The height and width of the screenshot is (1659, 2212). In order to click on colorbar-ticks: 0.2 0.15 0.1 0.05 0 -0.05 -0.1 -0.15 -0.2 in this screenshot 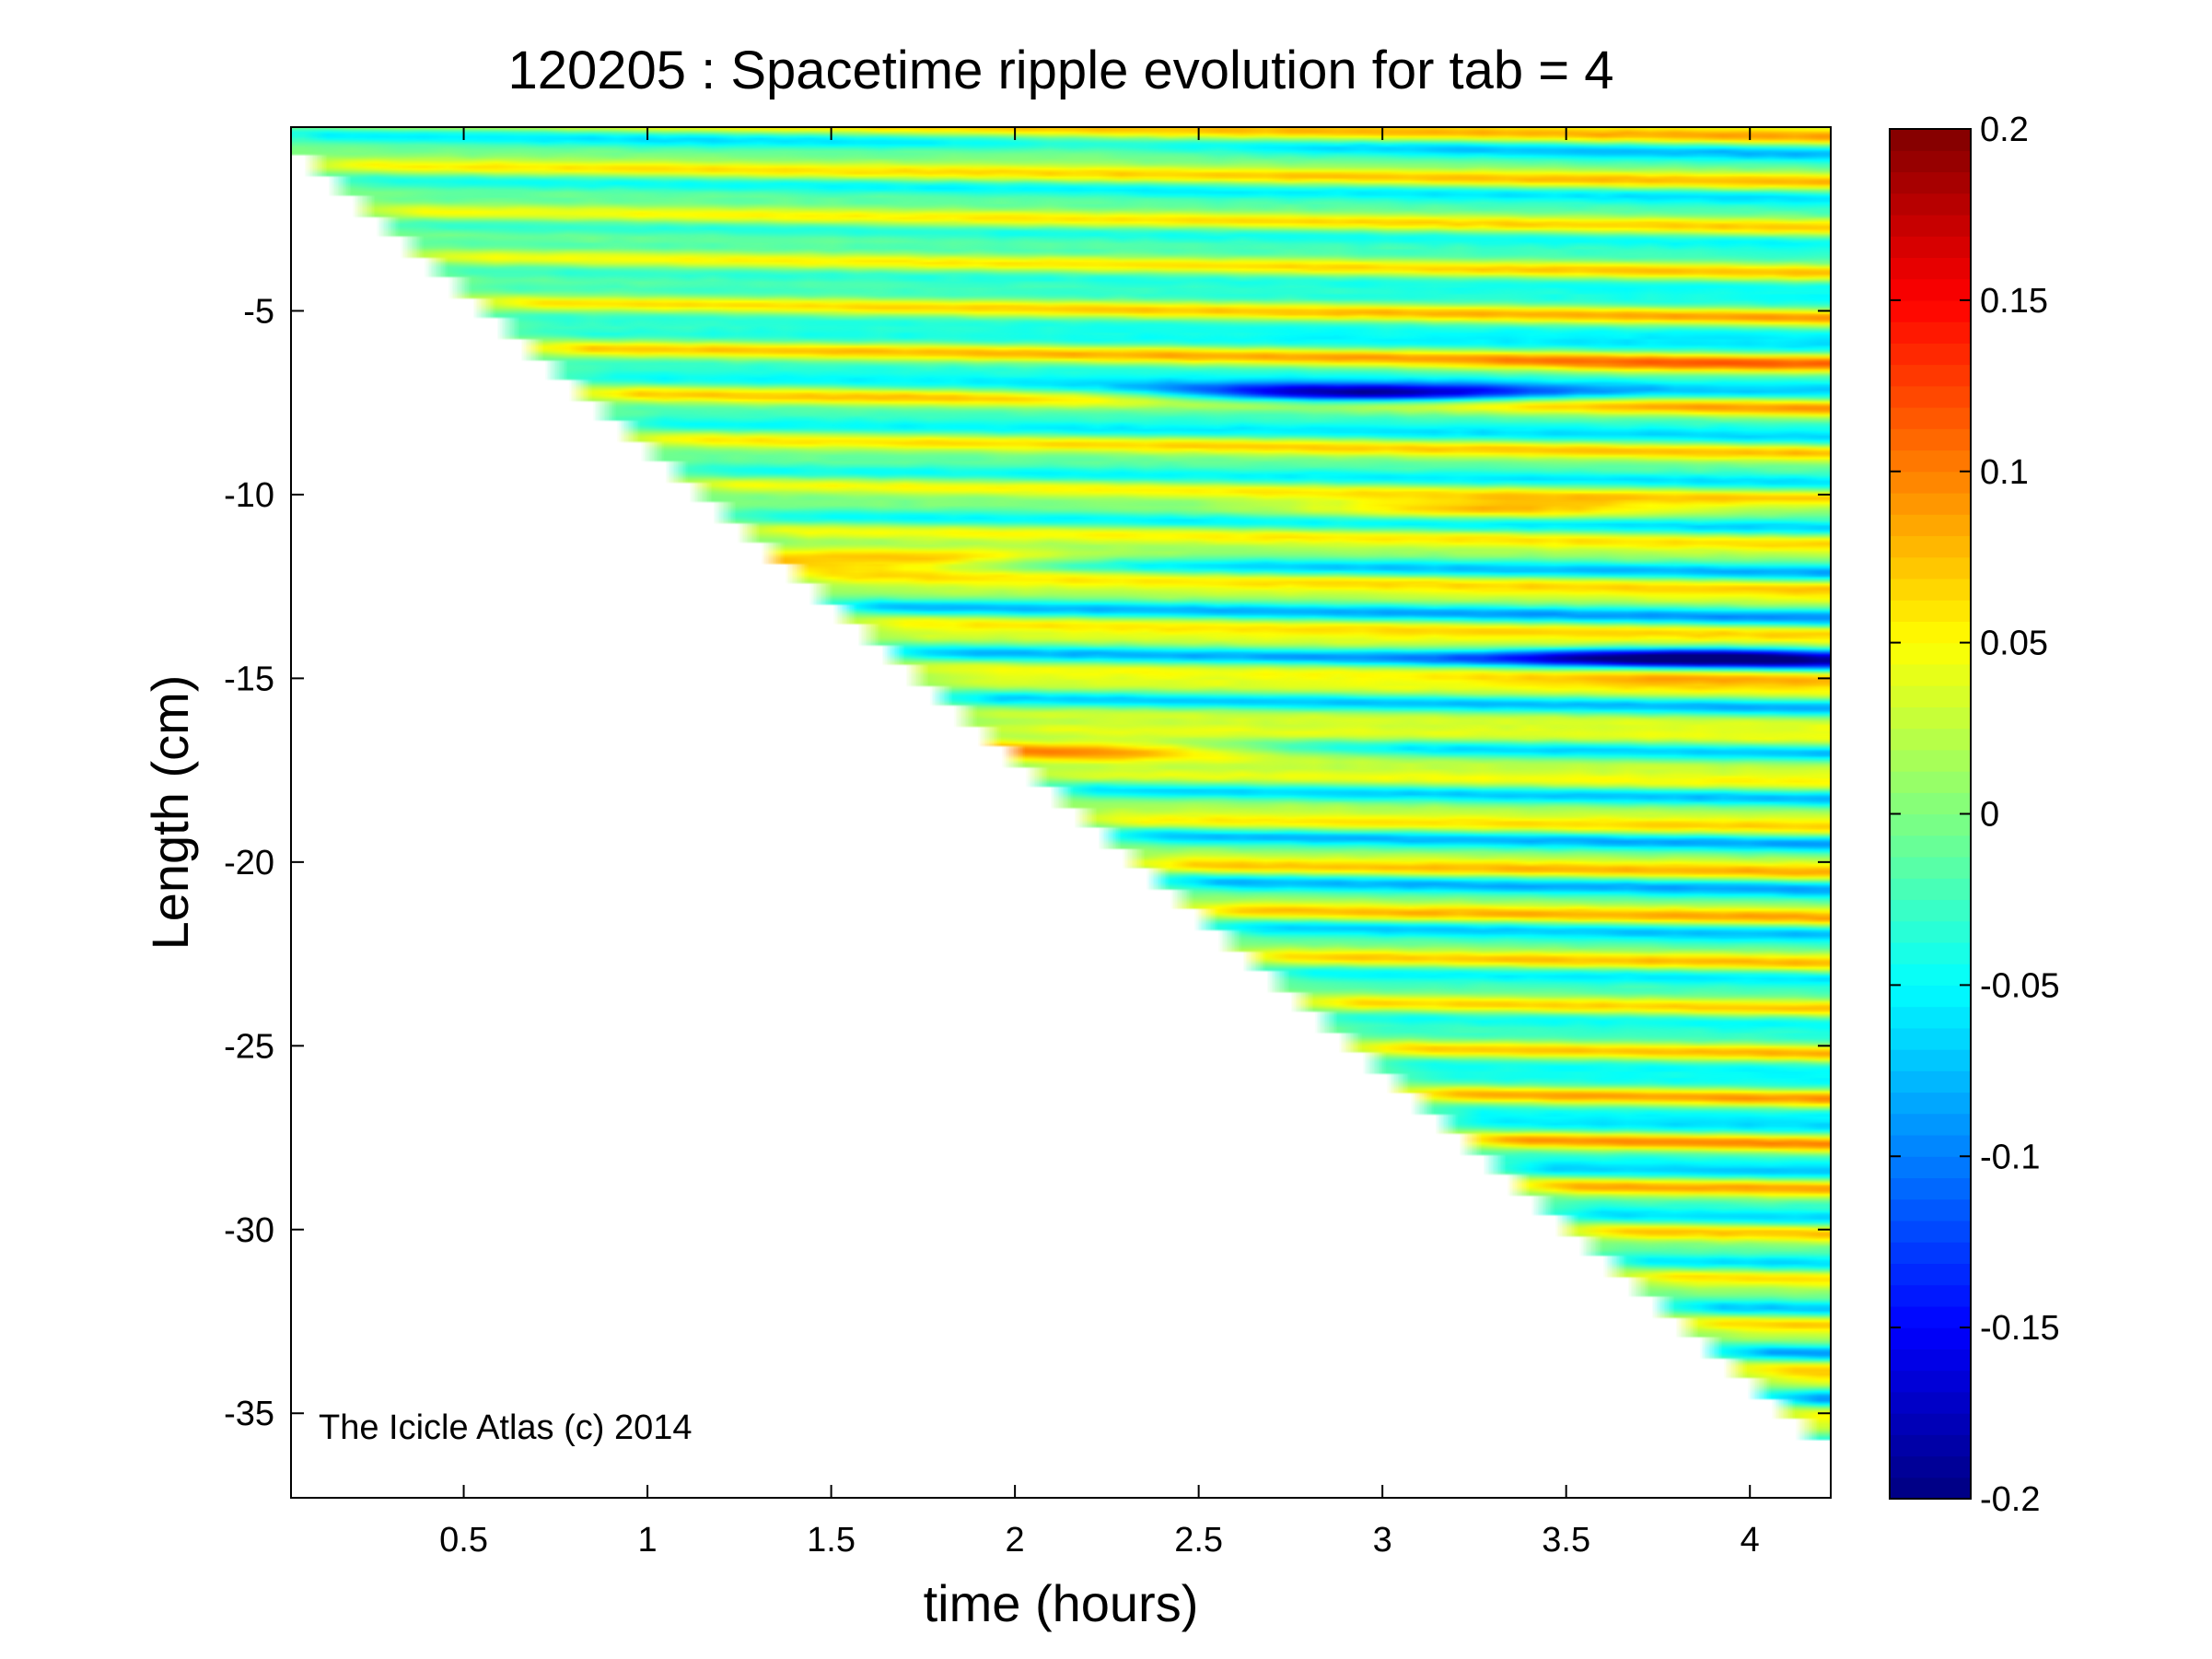, I will do `click(1975, 815)`.